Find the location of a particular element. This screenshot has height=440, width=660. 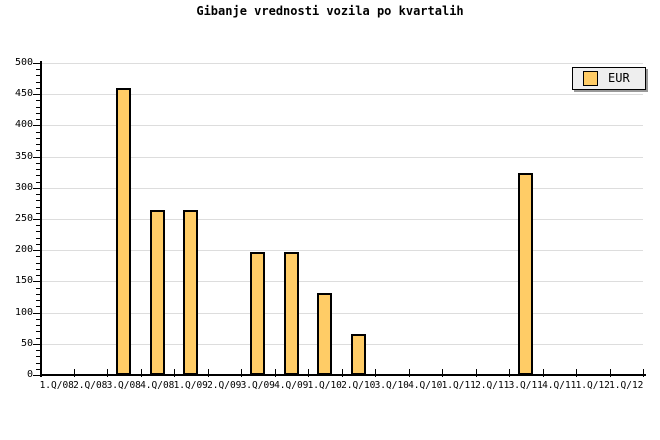

x-axis-tick-label: 4.Q/09 is located at coordinates (291, 385).